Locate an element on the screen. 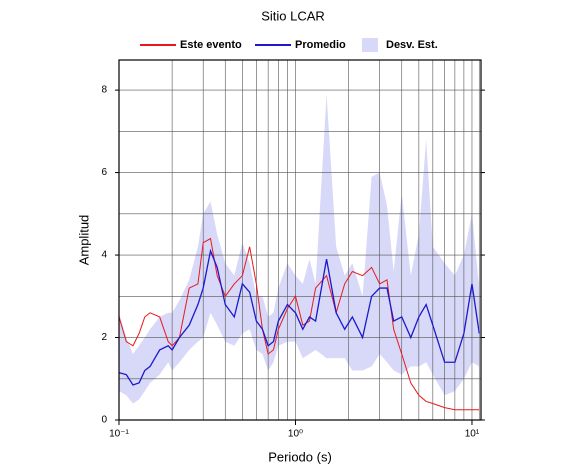  legend-label: Este evento is located at coordinates (211, 45).